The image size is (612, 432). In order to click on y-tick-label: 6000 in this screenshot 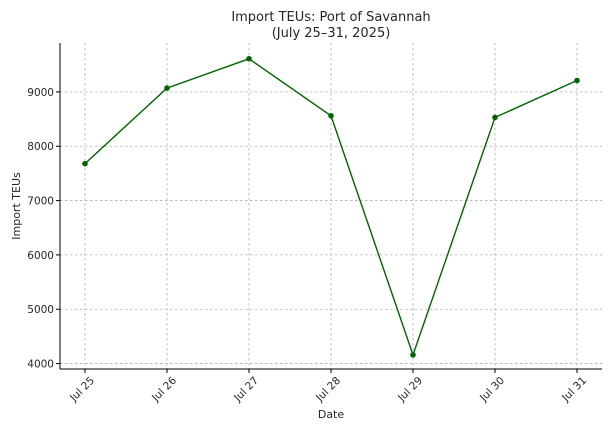, I will do `click(40, 256)`.